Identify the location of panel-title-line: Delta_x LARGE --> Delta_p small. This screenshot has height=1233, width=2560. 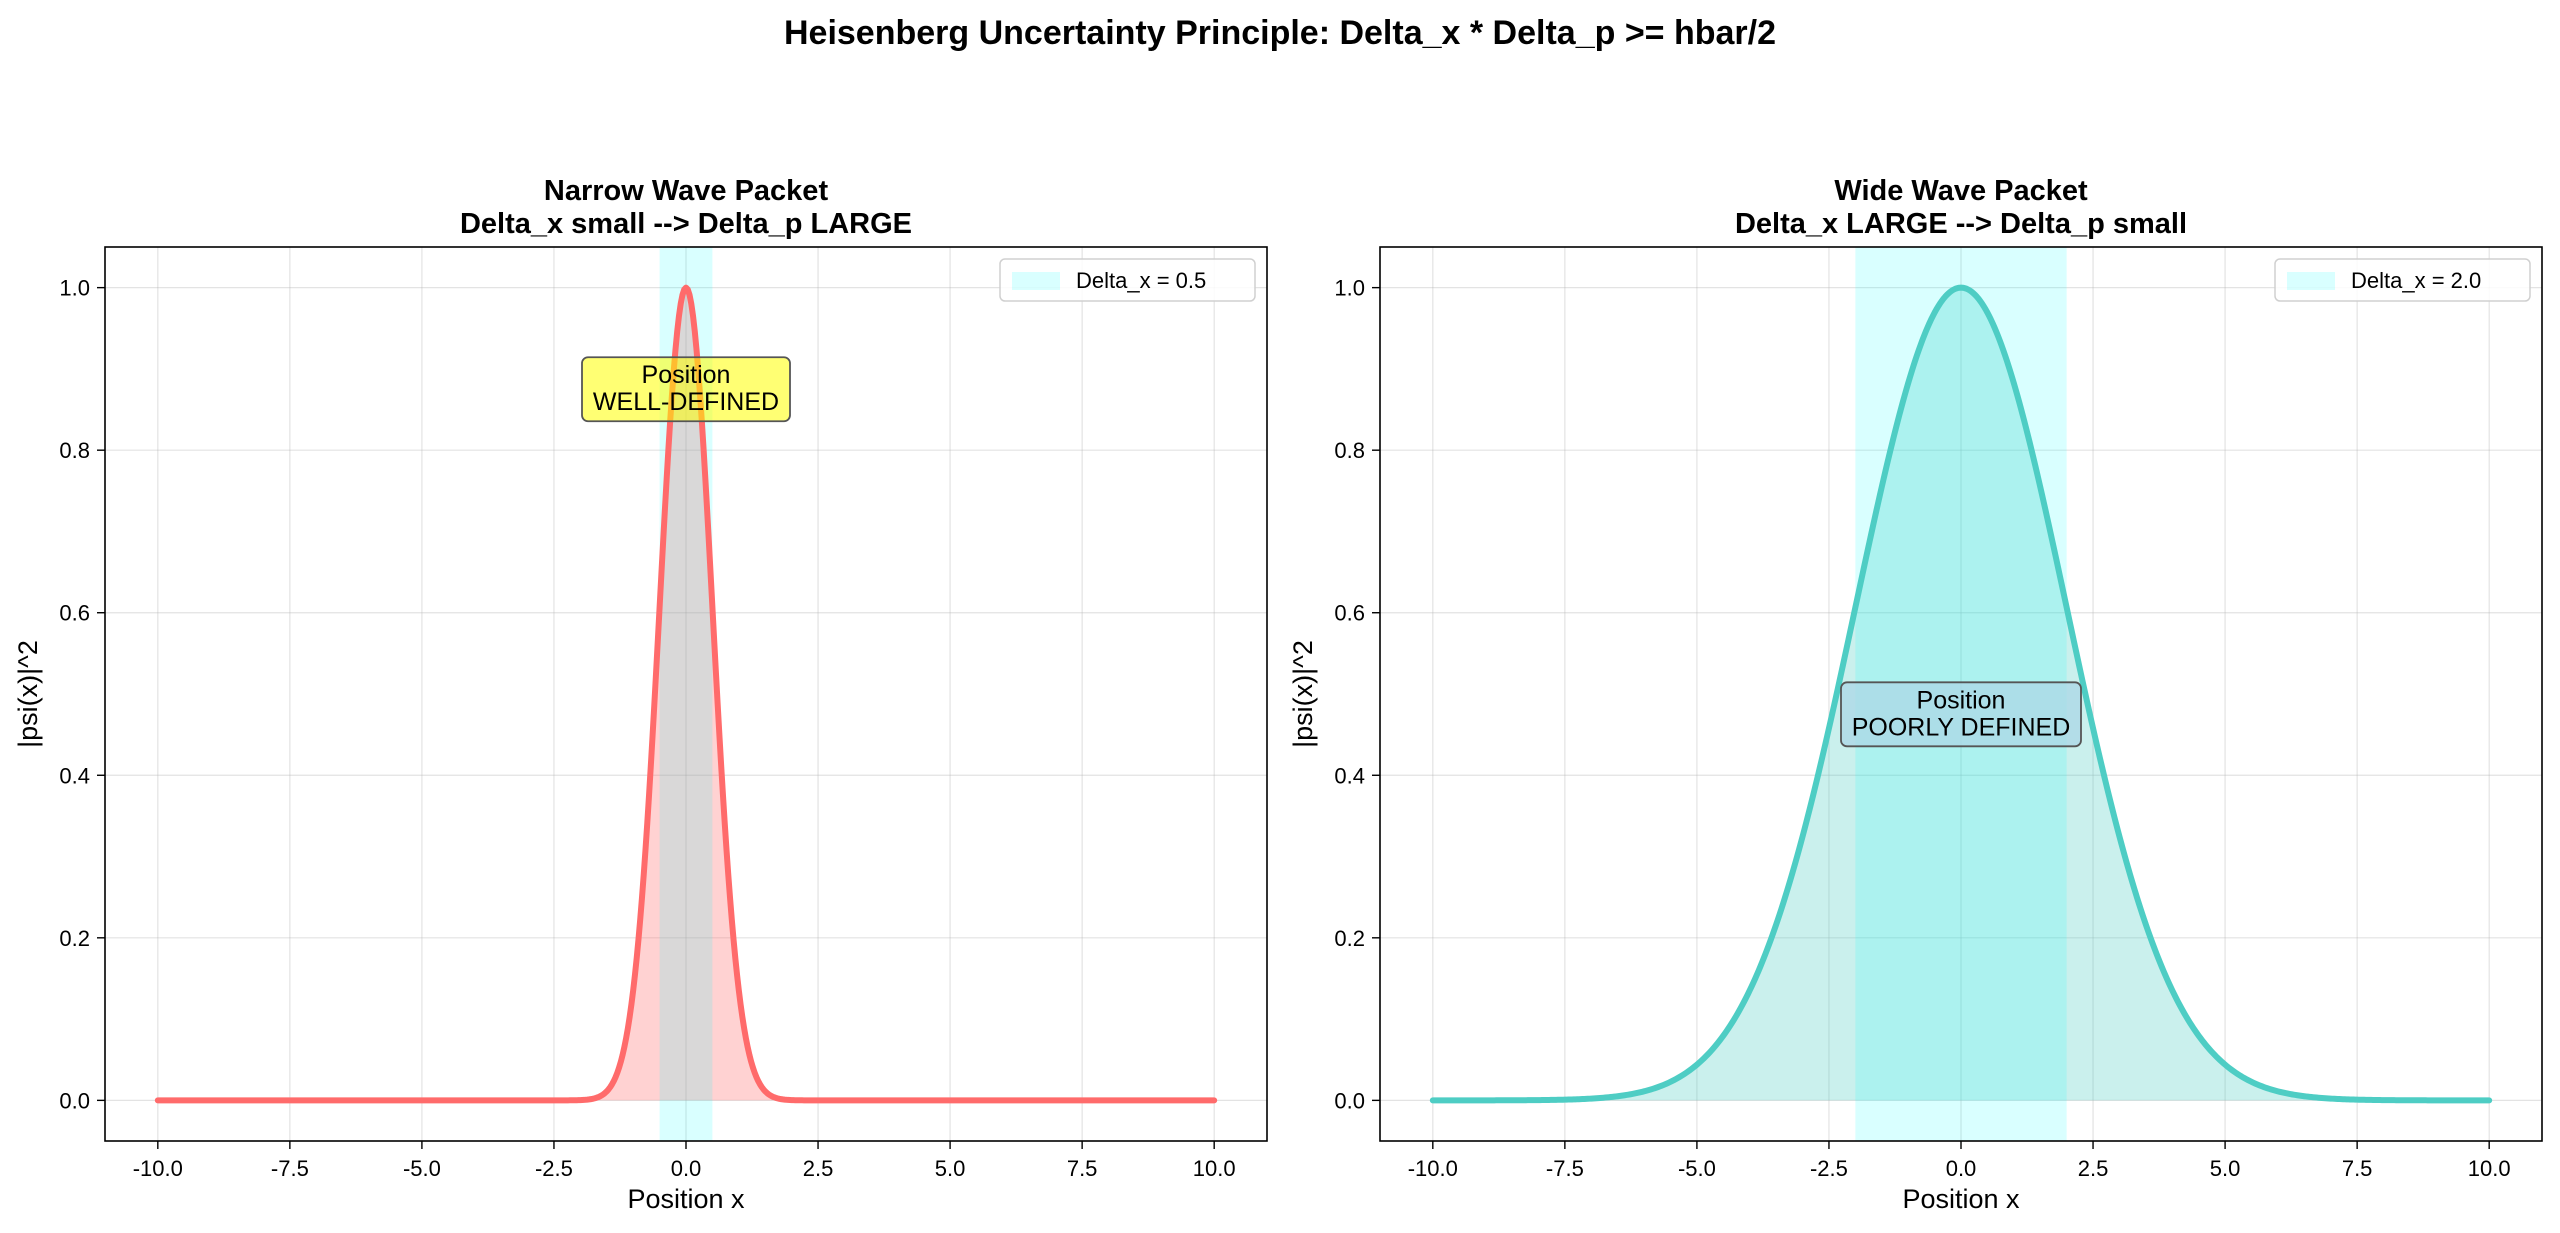
(1961, 224).